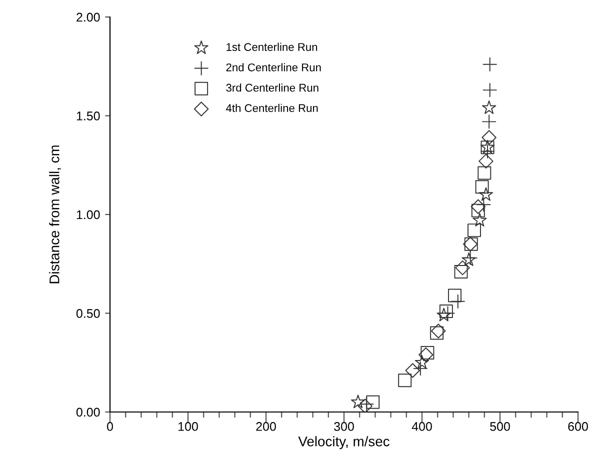 Image resolution: width=599 pixels, height=473 pixels. Describe the element at coordinates (55, 215) in the screenshot. I see `y-axis-title: Distance from wall, cm` at that location.